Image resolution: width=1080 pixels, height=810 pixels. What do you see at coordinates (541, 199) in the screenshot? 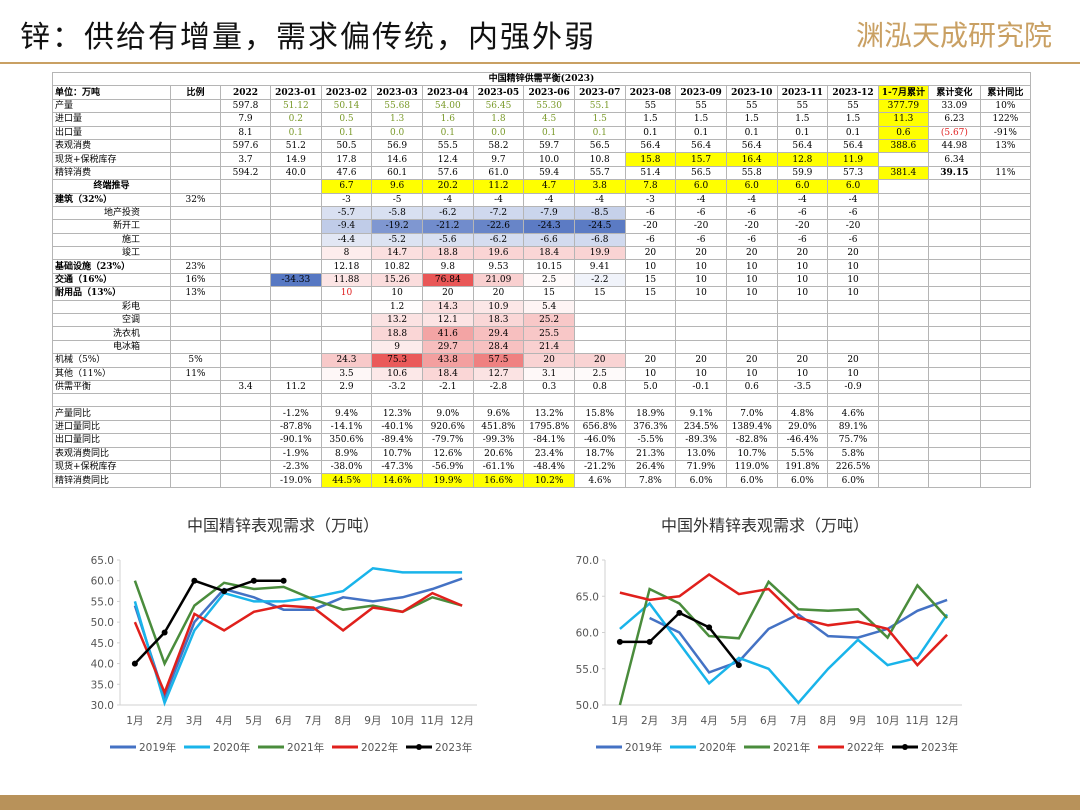
I see `table-row: 建筑（32%） 32% -3 -5 -4 -4 -4 -4 -3 -4 -4 -4 -4` at bounding box center [541, 199].